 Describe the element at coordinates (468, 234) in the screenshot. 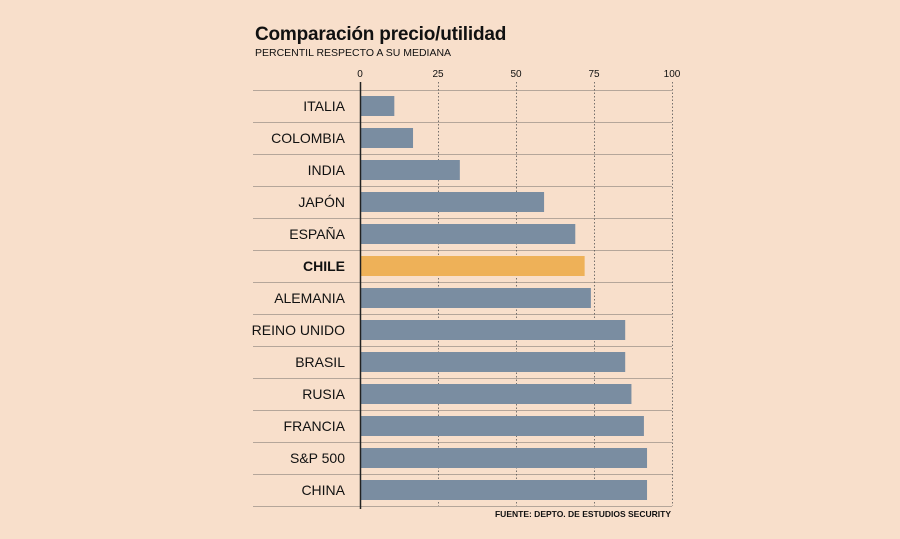

I see `bar-espa-a` at that location.